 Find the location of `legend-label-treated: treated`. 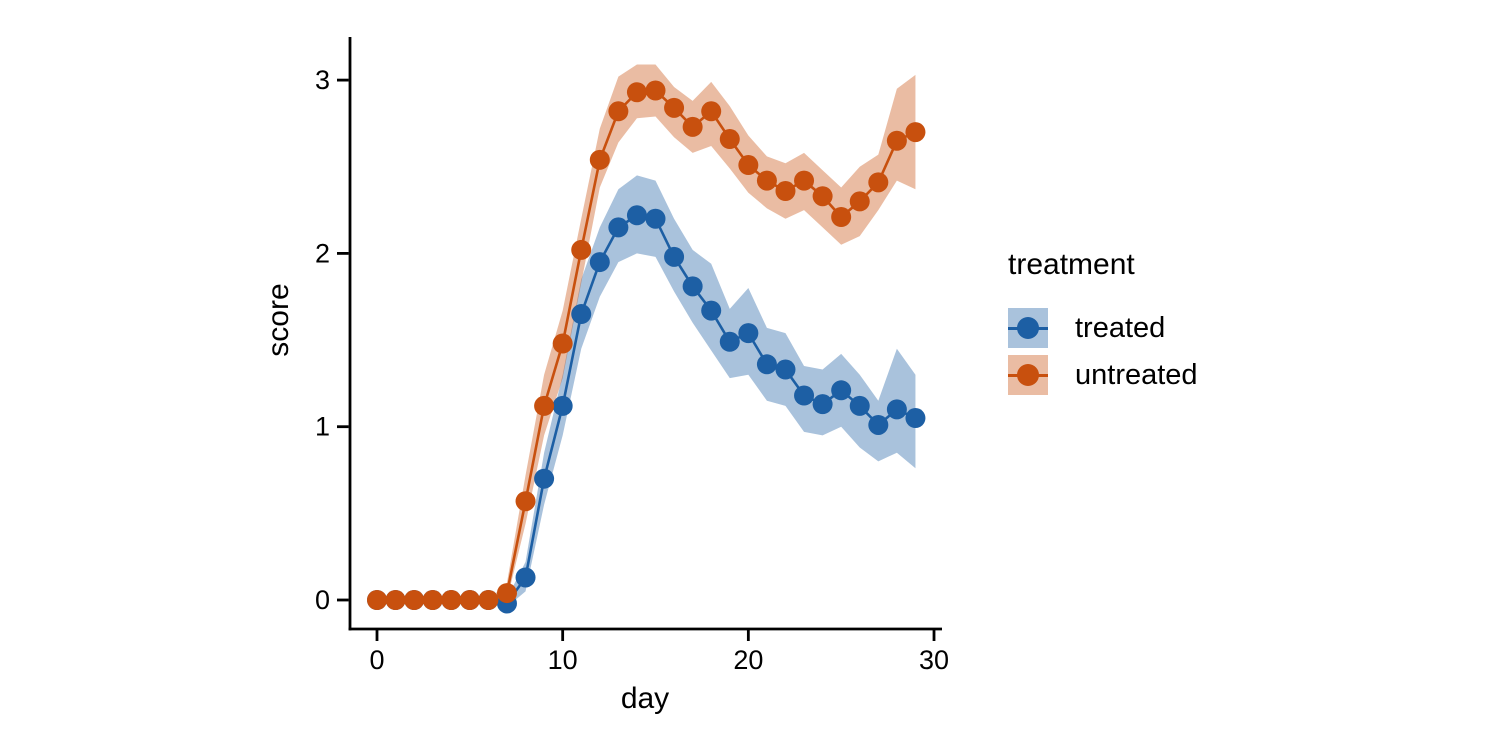

legend-label-treated: treated is located at coordinates (1120, 327).